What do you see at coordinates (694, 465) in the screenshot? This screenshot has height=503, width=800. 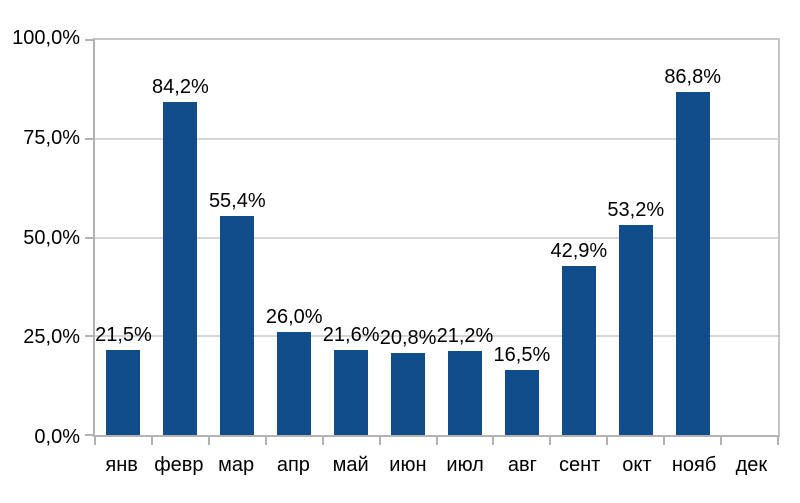 I see `x-axis-tick-label: нояб` at bounding box center [694, 465].